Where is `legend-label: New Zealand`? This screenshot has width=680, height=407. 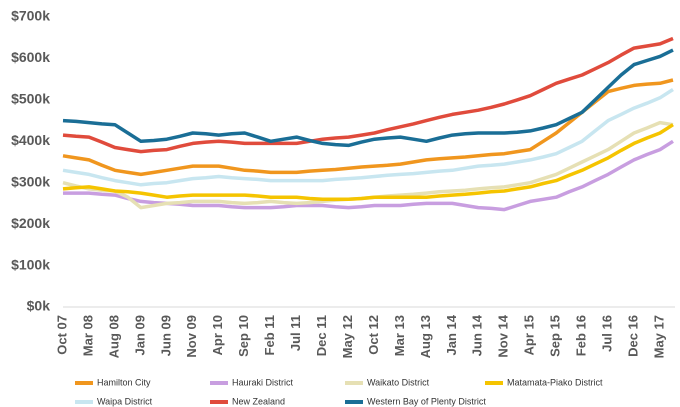
legend-label: New Zealand is located at coordinates (258, 401).